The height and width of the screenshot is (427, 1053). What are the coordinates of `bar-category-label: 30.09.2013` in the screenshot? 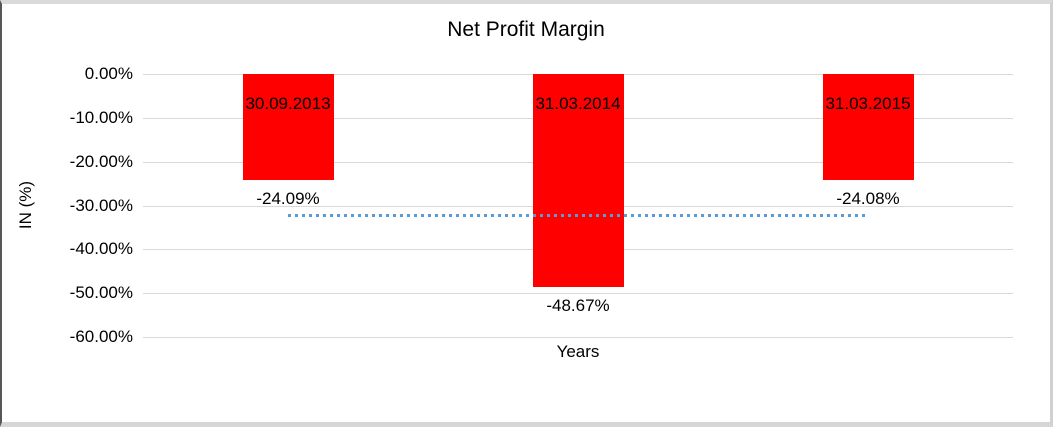 It's located at (288, 103).